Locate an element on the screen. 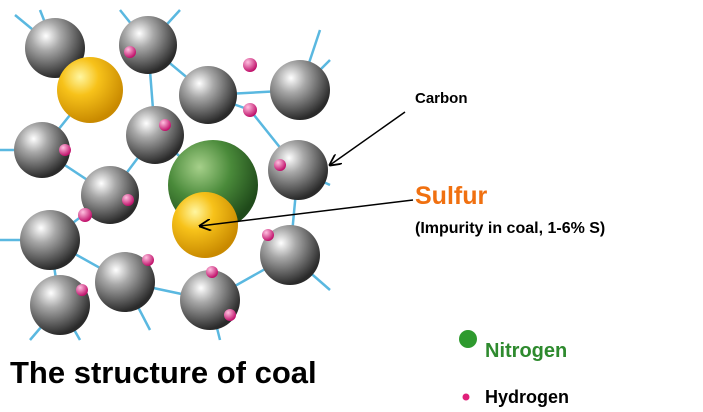 The image size is (703, 412). hydrogen-dot is located at coordinates (466, 397).